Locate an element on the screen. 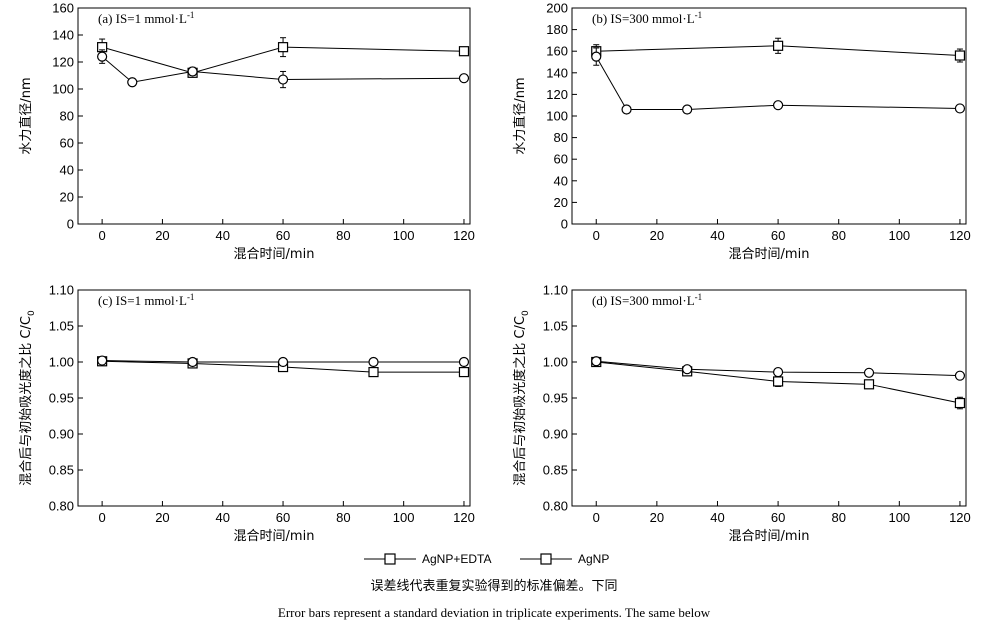 The image size is (988, 626). x-axis-title-c: 混合时间/min is located at coordinates (274, 536).